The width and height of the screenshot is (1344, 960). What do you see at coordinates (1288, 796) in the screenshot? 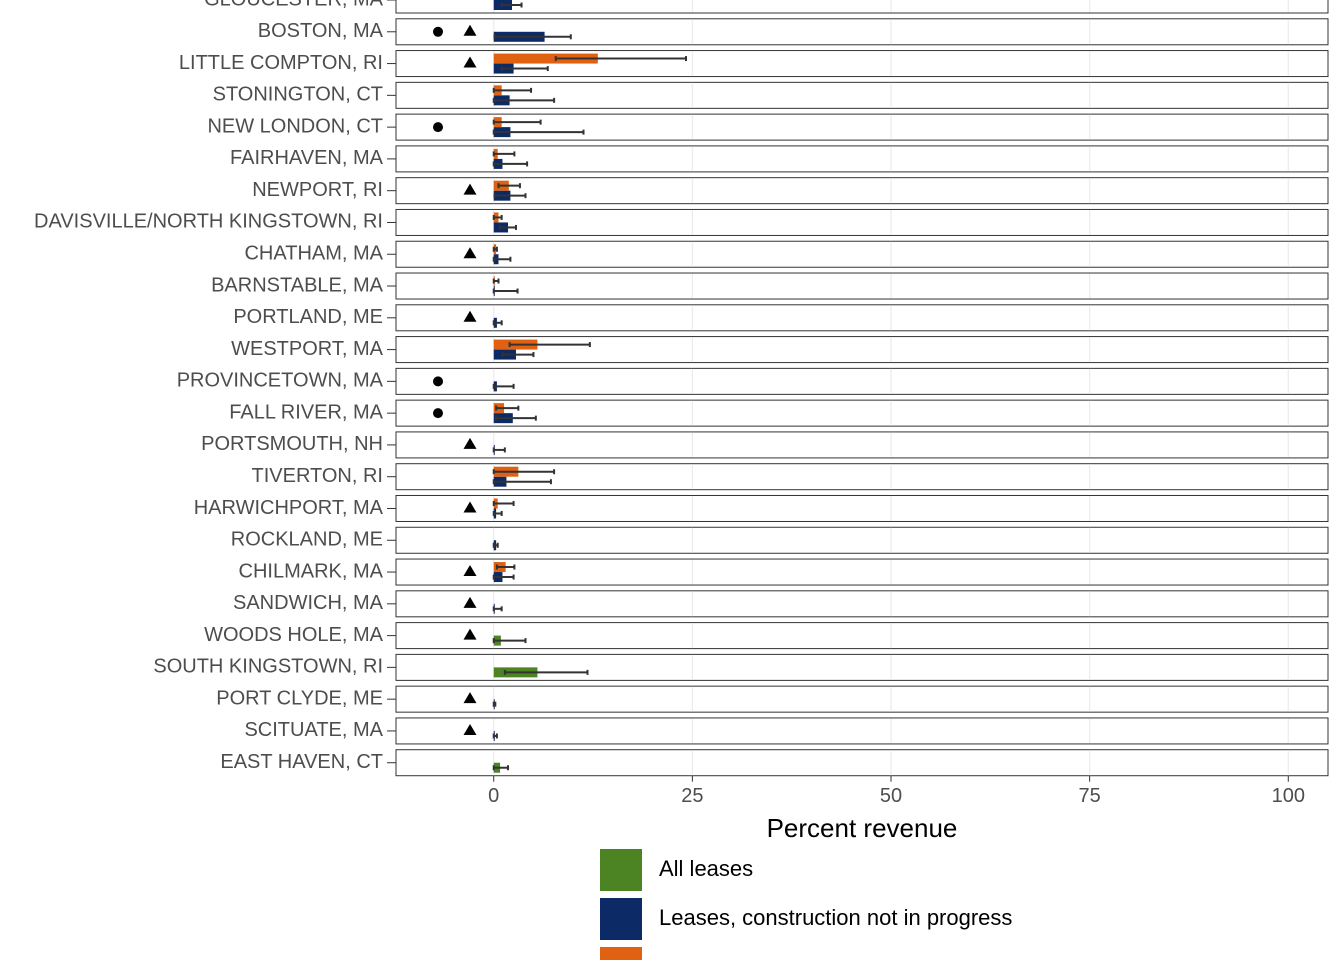
I see `x-tick-label: 100` at bounding box center [1288, 796].